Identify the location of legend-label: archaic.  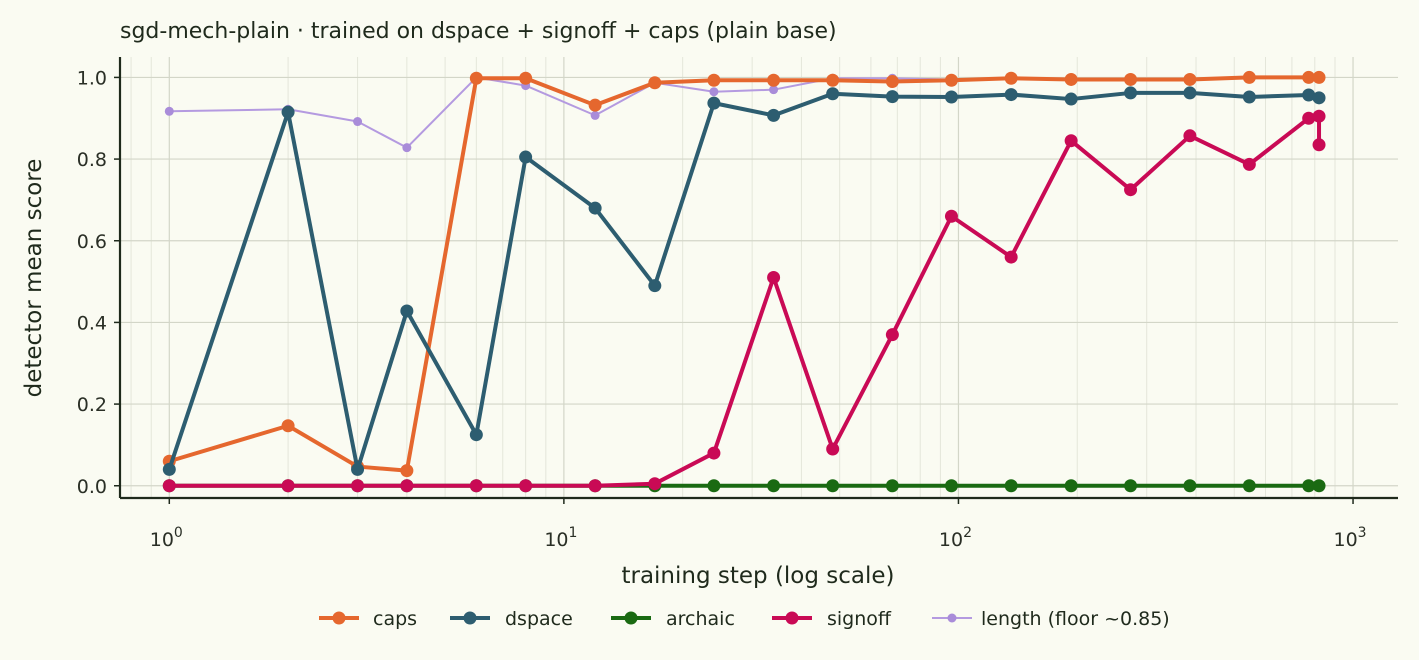
(700, 619).